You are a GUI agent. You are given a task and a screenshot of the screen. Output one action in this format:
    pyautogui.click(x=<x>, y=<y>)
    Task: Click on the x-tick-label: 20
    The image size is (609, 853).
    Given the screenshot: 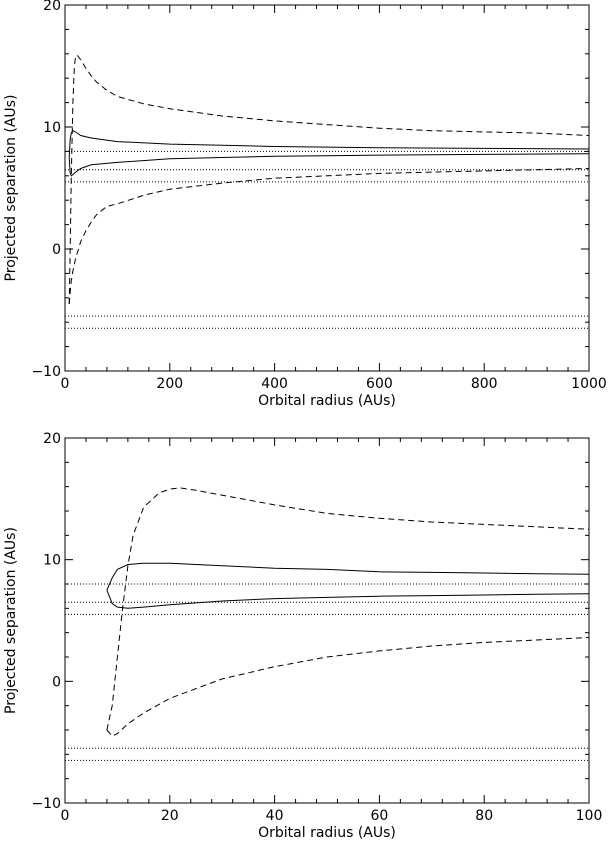 What is the action you would take?
    pyautogui.click(x=170, y=816)
    